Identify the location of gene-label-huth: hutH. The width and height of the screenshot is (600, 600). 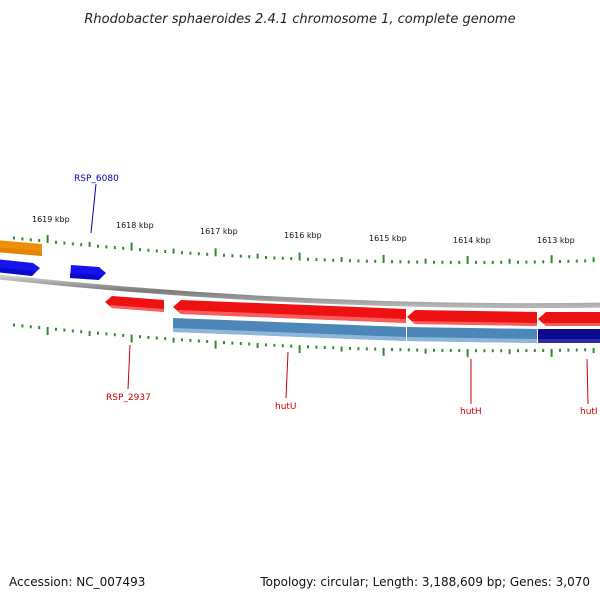
(471, 412).